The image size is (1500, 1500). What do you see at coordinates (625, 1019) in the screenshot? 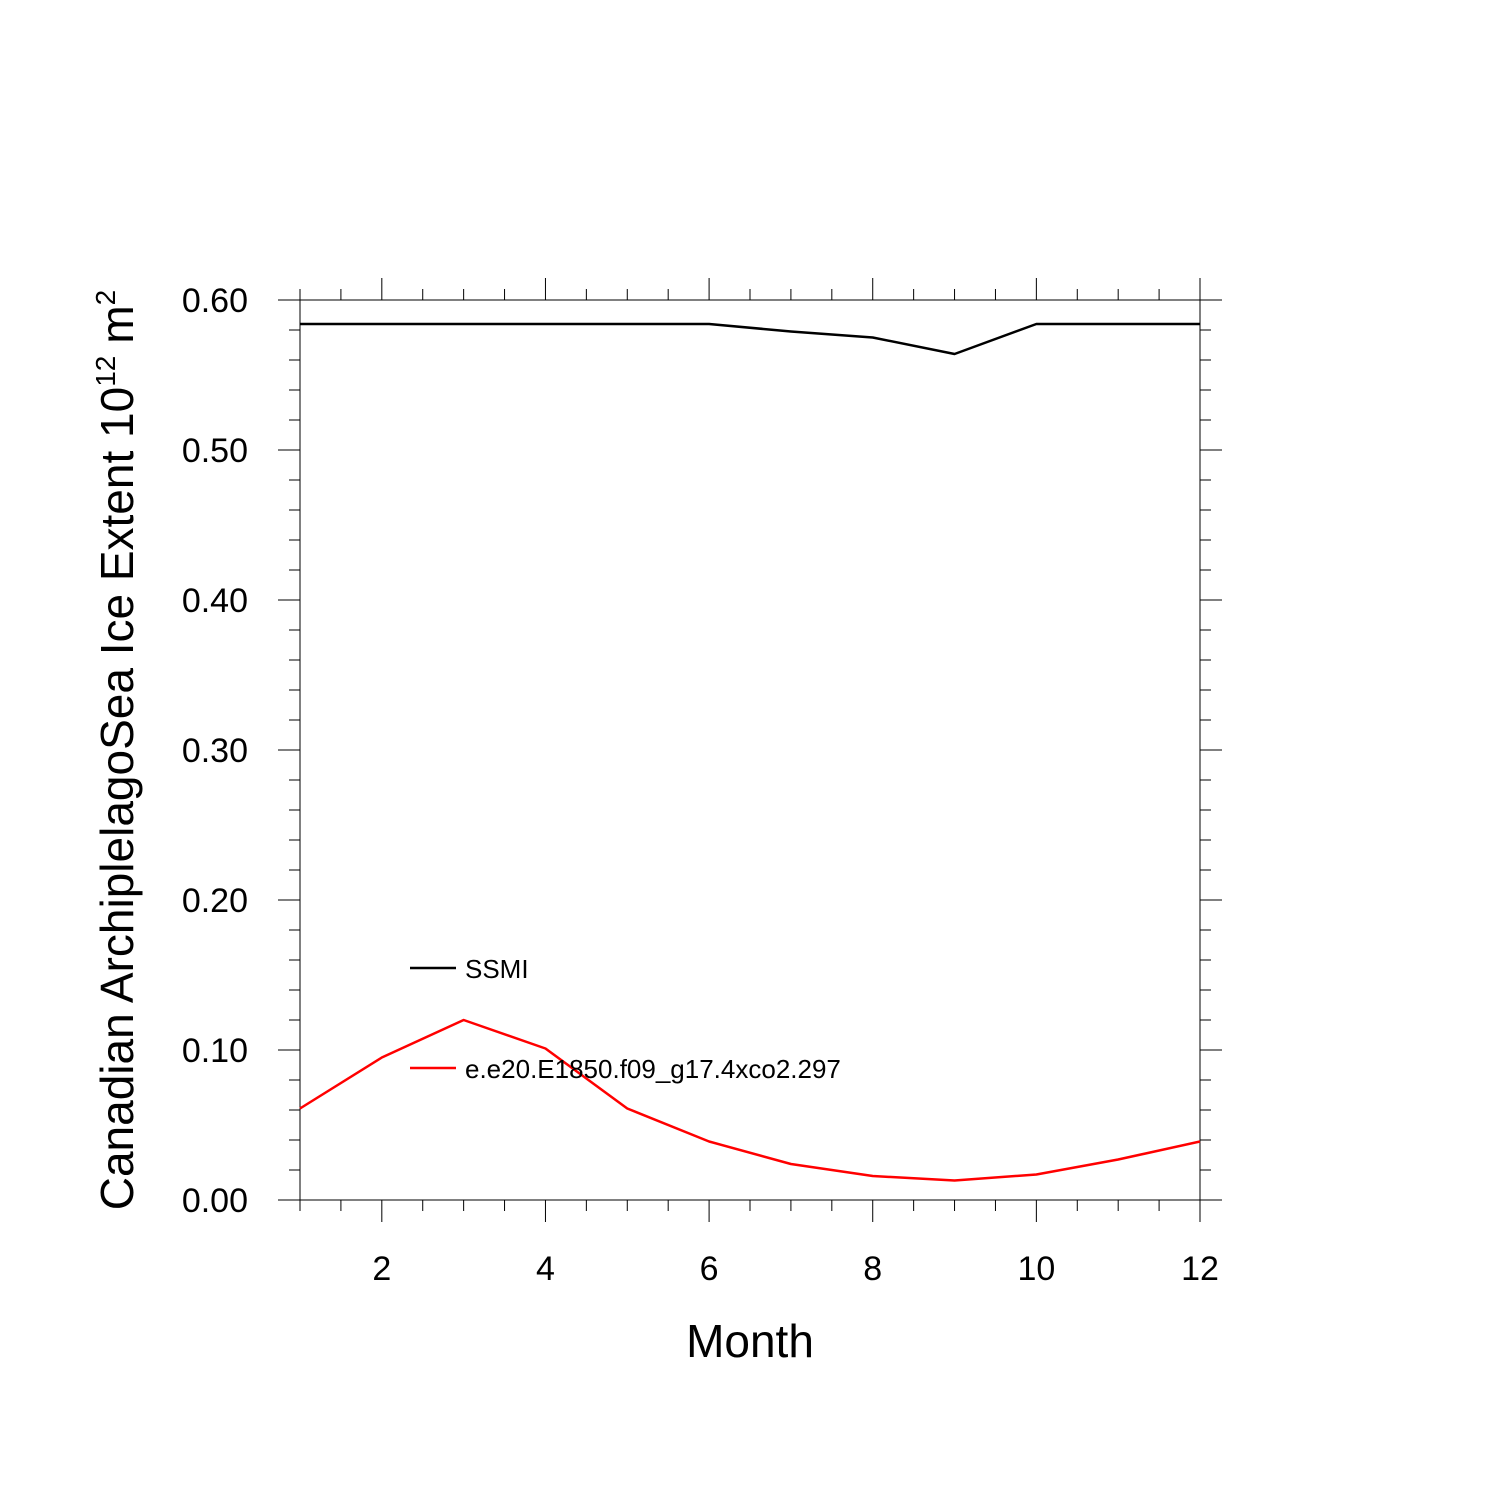
I see `legend: SSMI e.e20.E1850.f09_g17.4xco2.297` at bounding box center [625, 1019].